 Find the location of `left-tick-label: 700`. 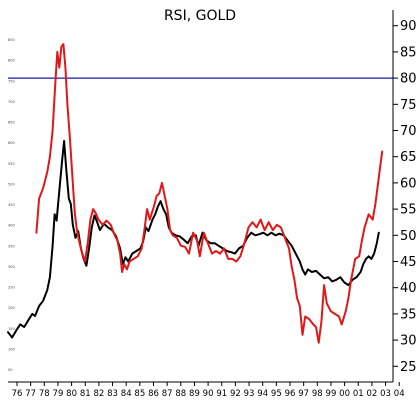

left-tick-label: 700 is located at coordinates (11, 102).